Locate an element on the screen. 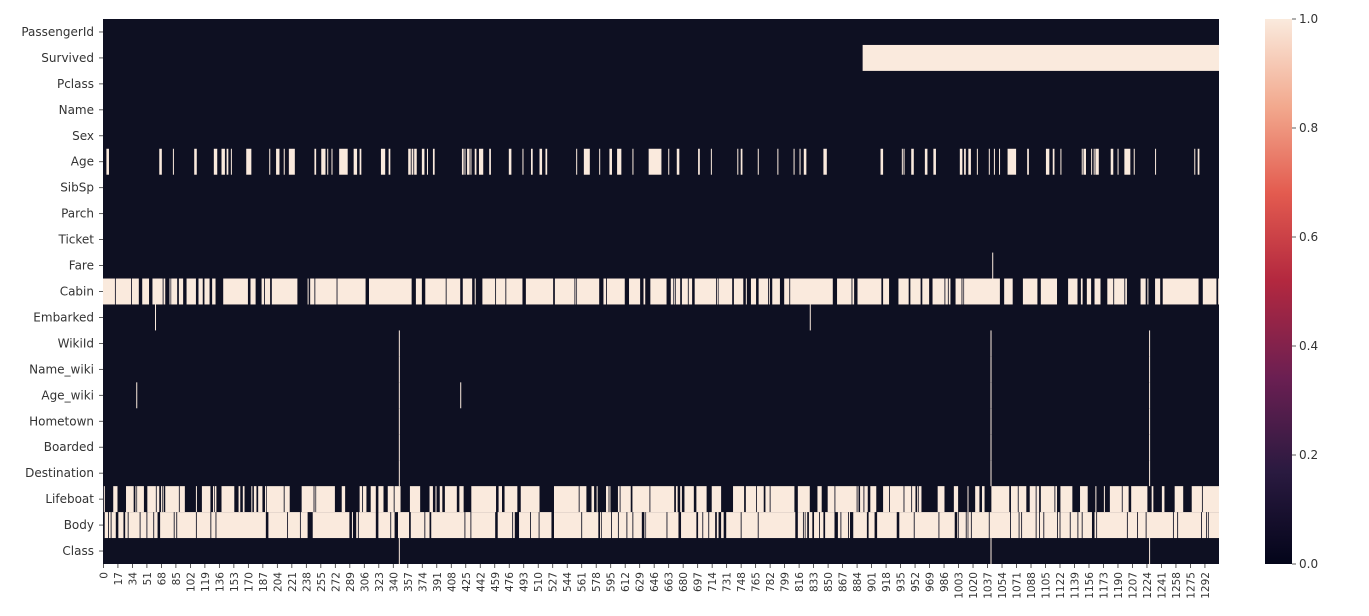 The width and height of the screenshot is (1369, 616). x-tick-label: 1037 is located at coordinates (989, 585).